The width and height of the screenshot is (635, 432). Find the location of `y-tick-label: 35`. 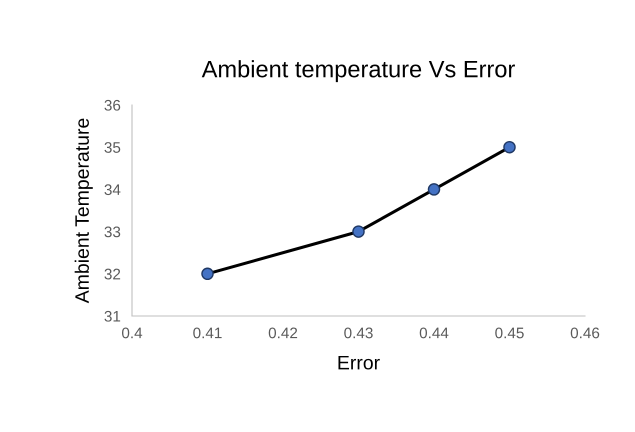

y-tick-label: 35 is located at coordinates (112, 147).